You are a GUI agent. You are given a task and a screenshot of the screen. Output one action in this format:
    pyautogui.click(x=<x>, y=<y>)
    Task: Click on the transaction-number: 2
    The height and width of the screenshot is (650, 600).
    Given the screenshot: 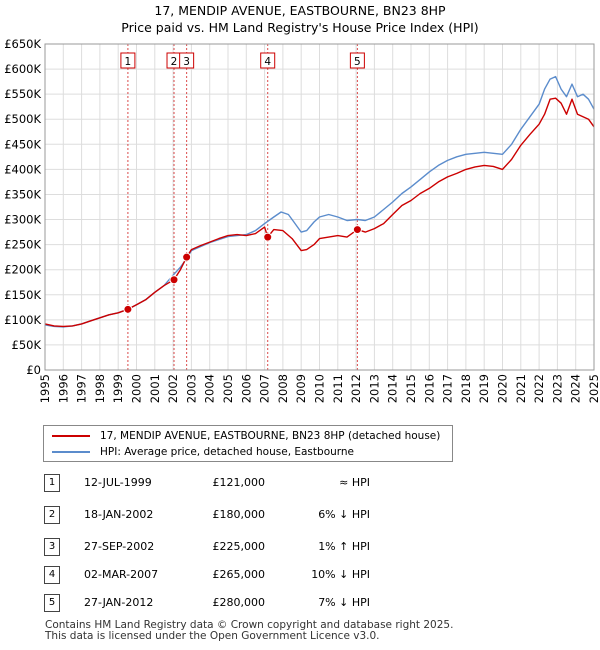 What is the action you would take?
    pyautogui.click(x=52, y=515)
    